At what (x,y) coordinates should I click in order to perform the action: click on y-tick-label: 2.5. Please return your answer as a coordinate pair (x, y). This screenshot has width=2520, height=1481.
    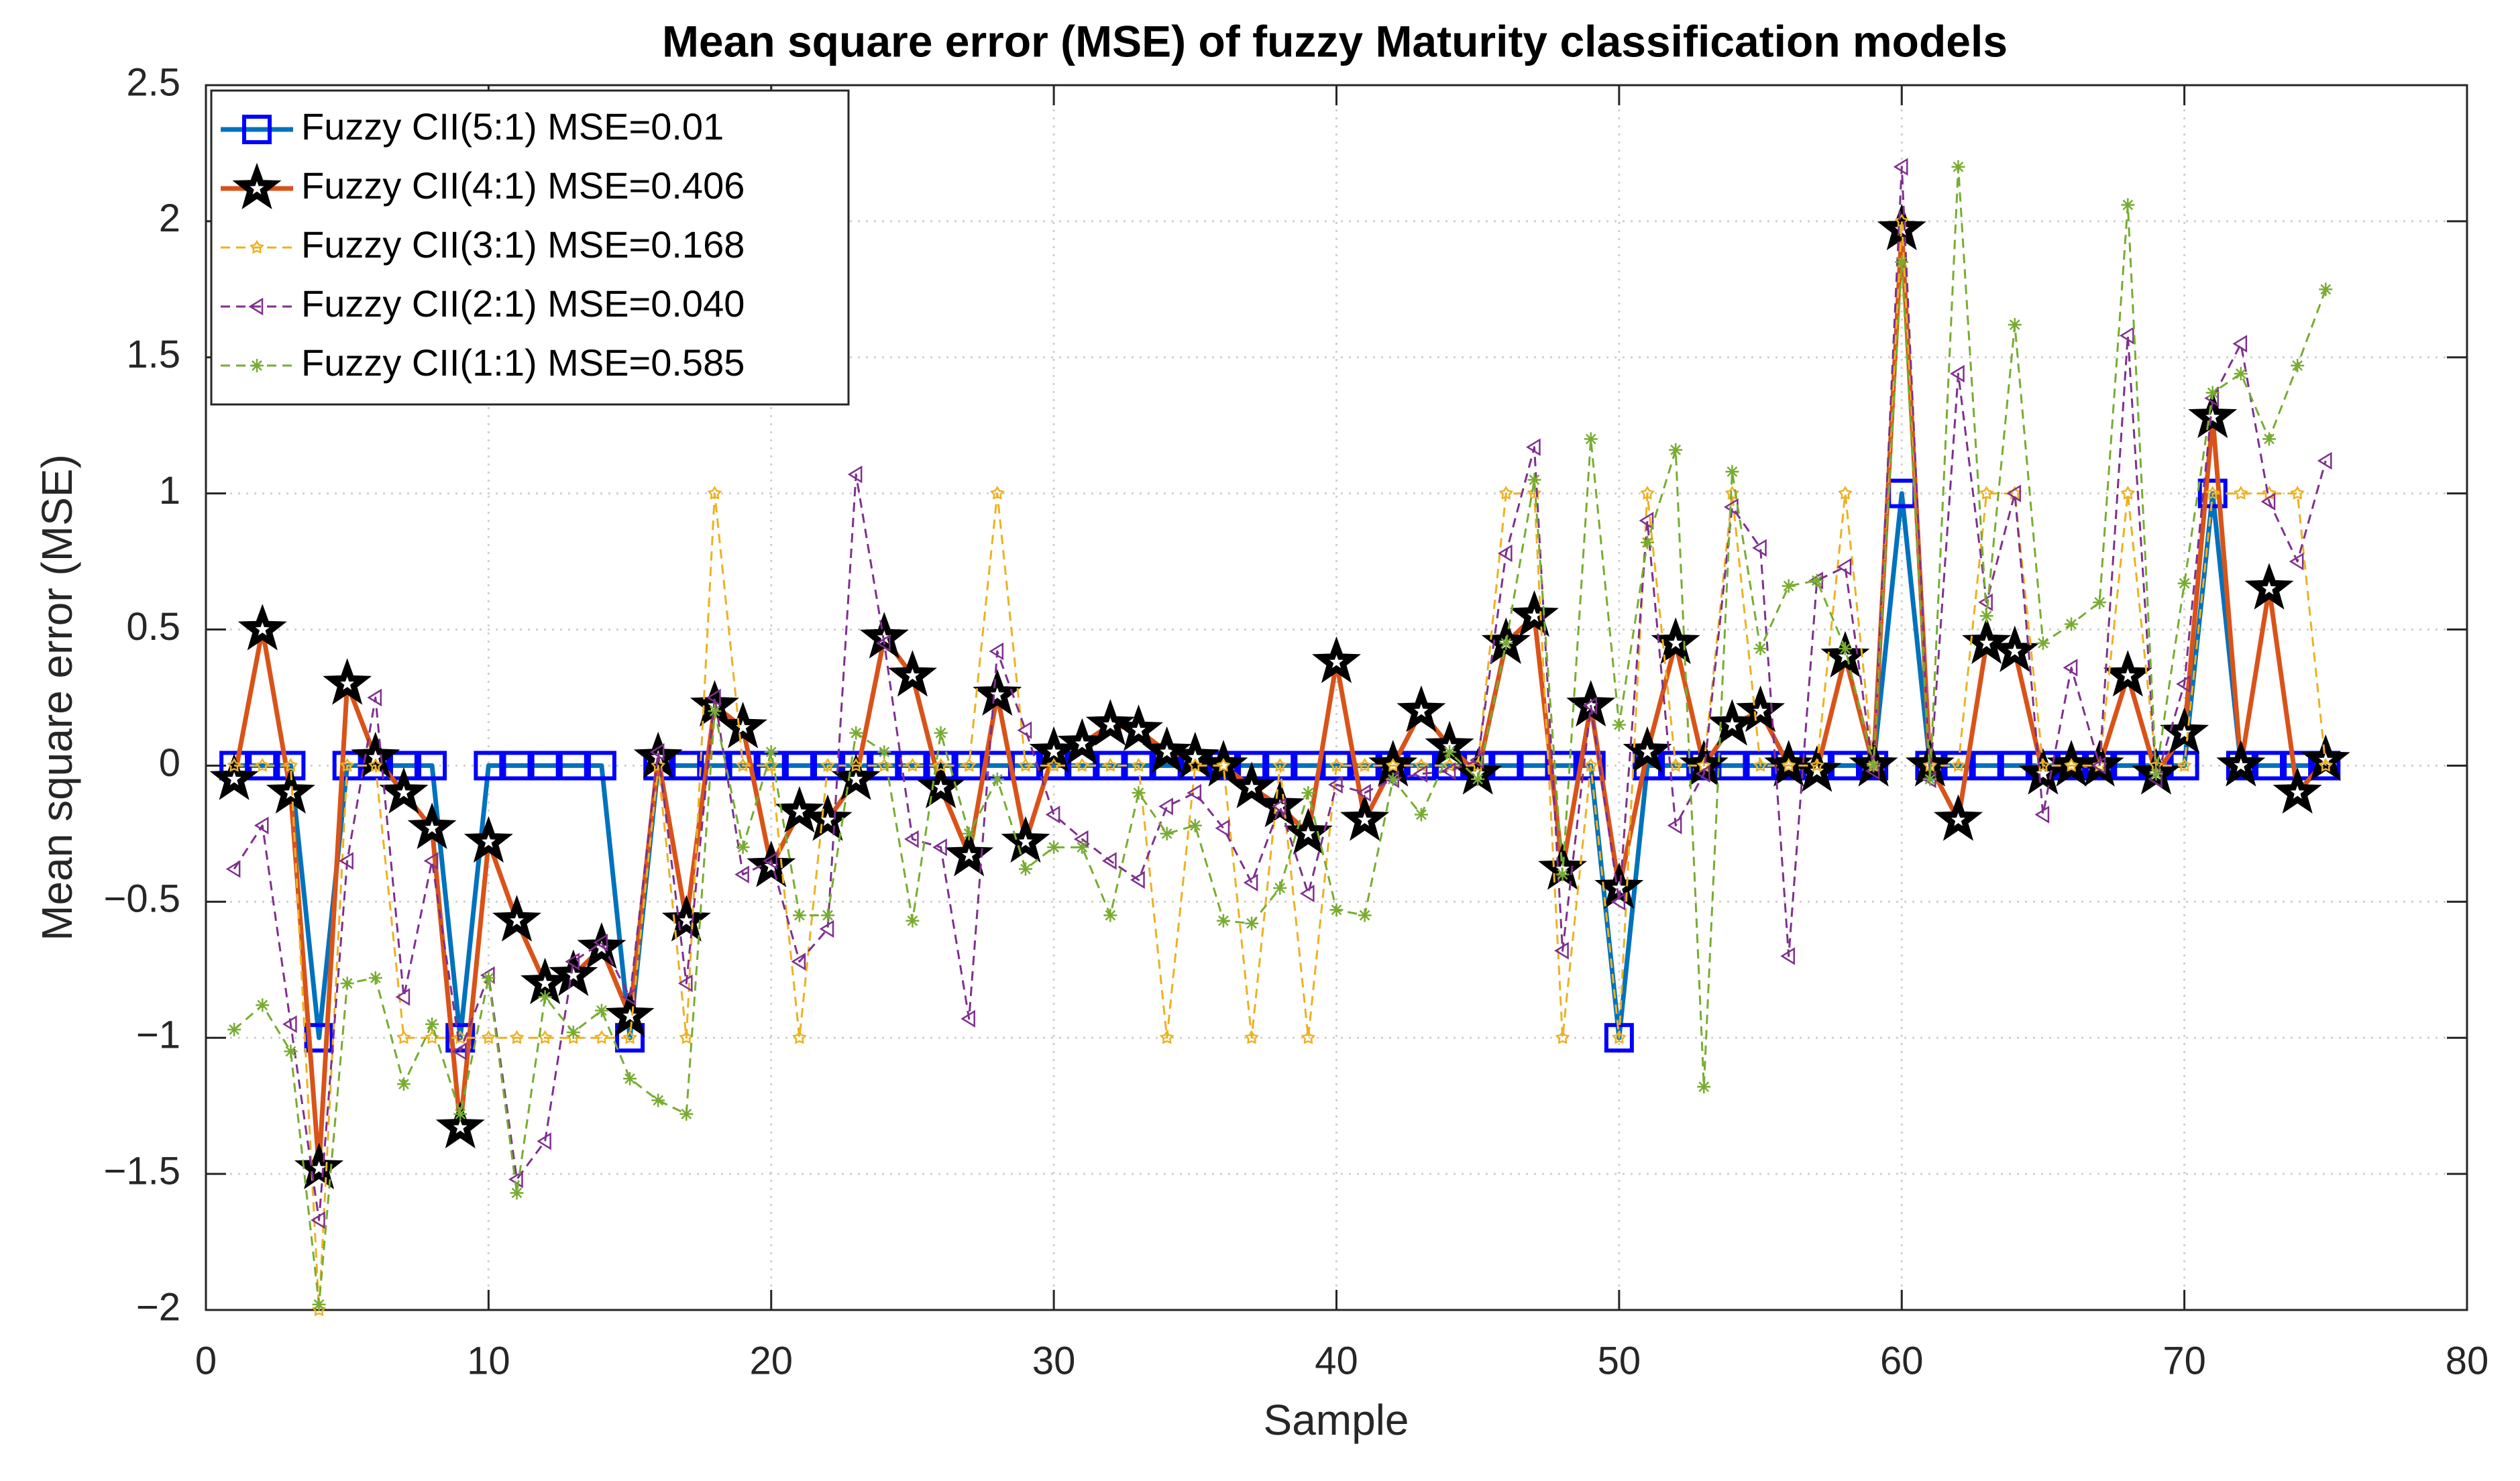
    Looking at the image, I should click on (153, 82).